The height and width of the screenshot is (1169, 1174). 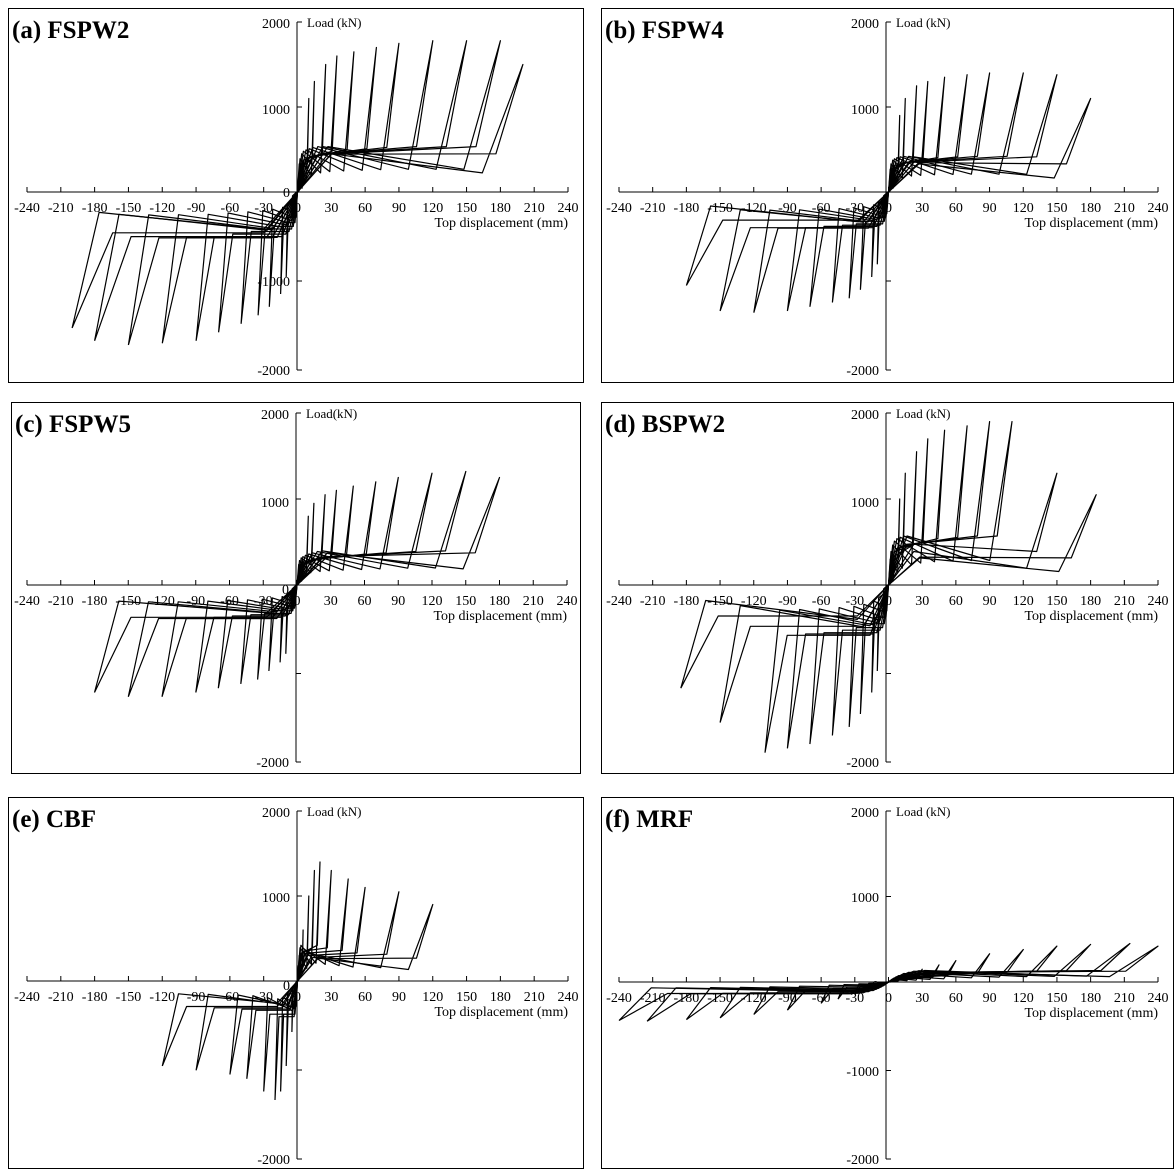 What do you see at coordinates (862, 1072) in the screenshot?
I see `y-tick-label: -1000` at bounding box center [862, 1072].